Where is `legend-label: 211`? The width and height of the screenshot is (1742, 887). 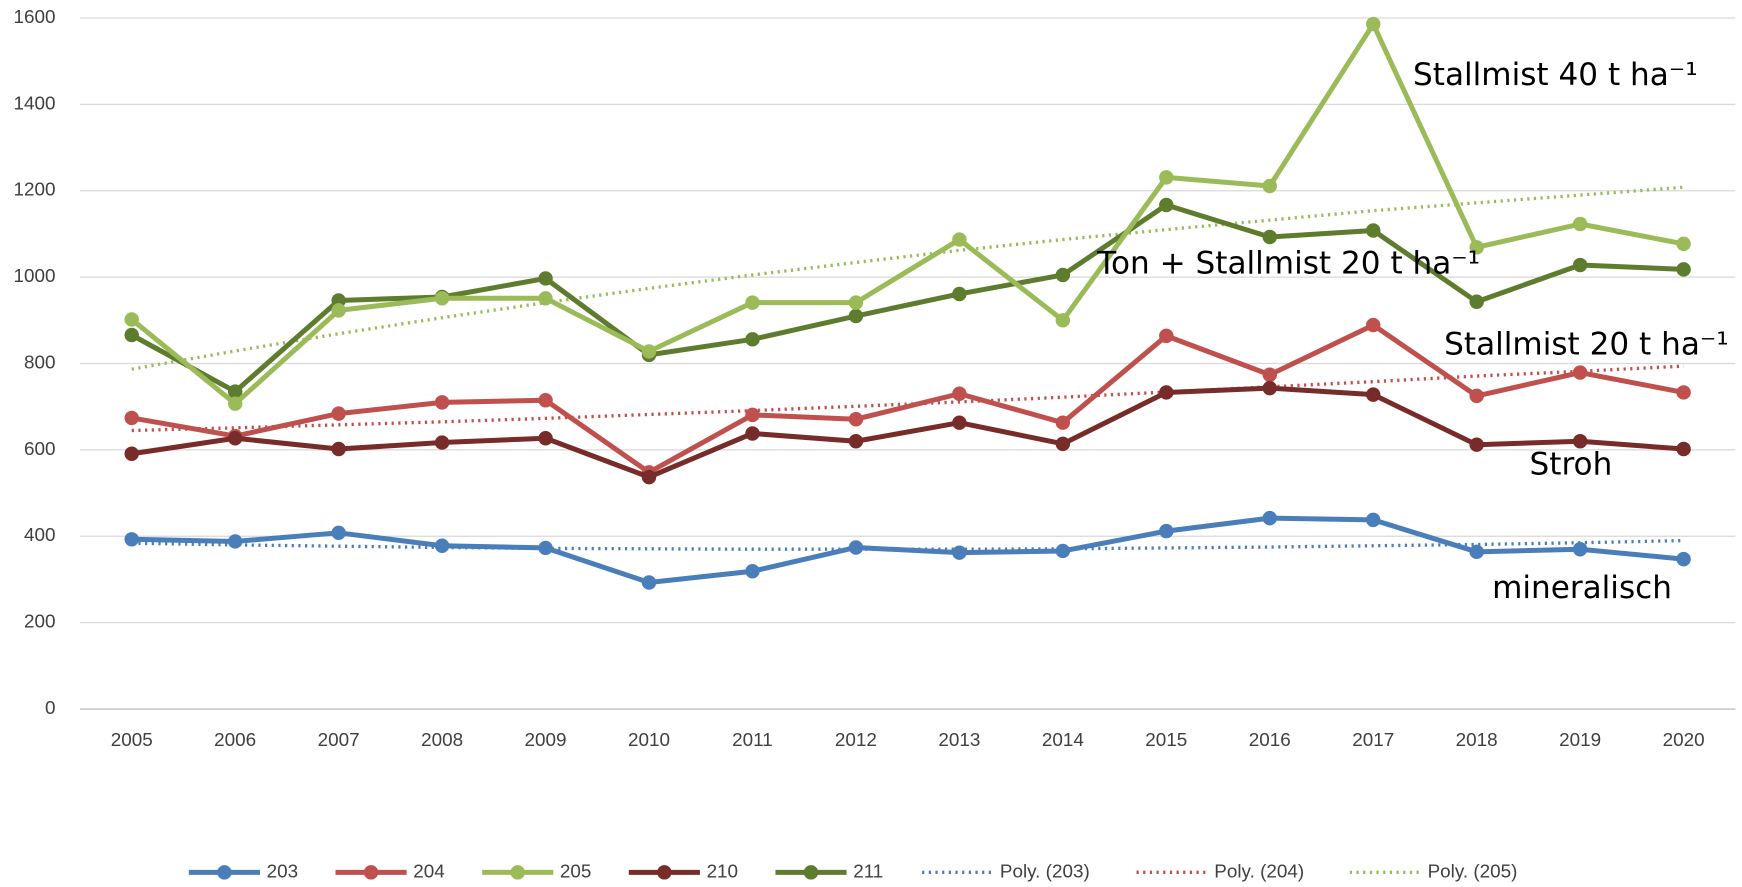
legend-label: 211 is located at coordinates (868, 871).